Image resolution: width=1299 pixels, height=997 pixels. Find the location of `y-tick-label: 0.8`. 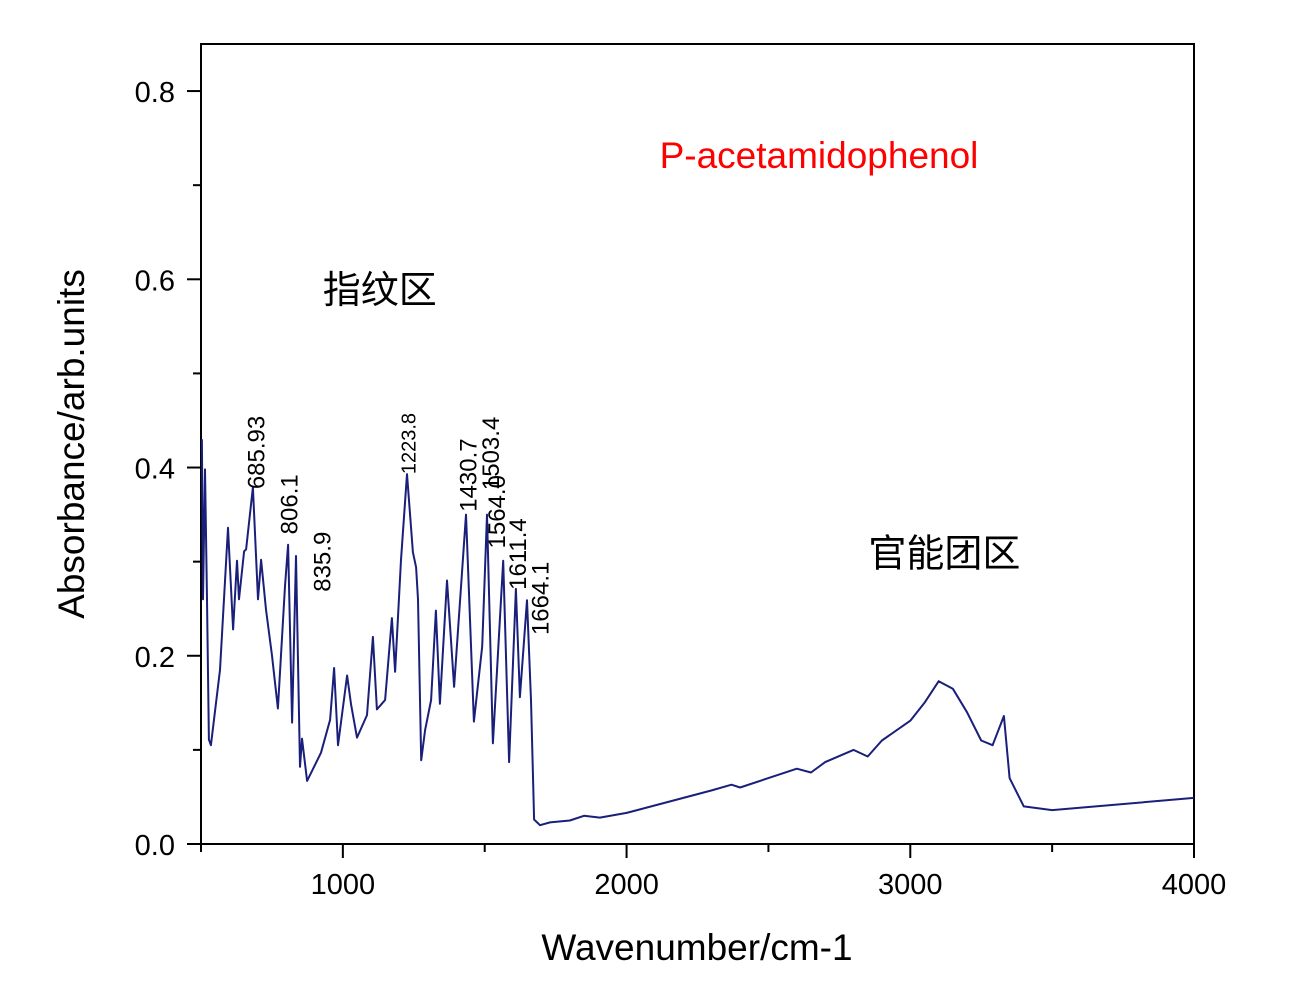

y-tick-label: 0.8 is located at coordinates (155, 93).